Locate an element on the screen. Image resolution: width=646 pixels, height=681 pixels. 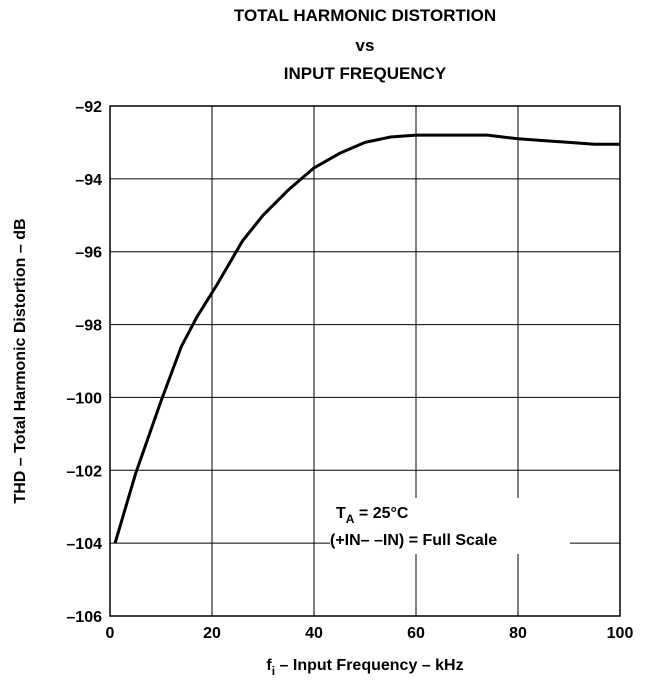
annotation-ta-rest: = 25°C is located at coordinates (381, 513).